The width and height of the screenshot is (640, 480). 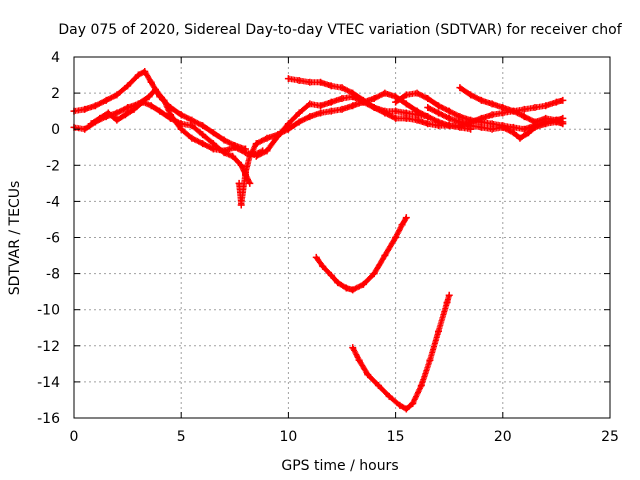 What do you see at coordinates (288, 437) in the screenshot?
I see `x-tick-label: 10` at bounding box center [288, 437].